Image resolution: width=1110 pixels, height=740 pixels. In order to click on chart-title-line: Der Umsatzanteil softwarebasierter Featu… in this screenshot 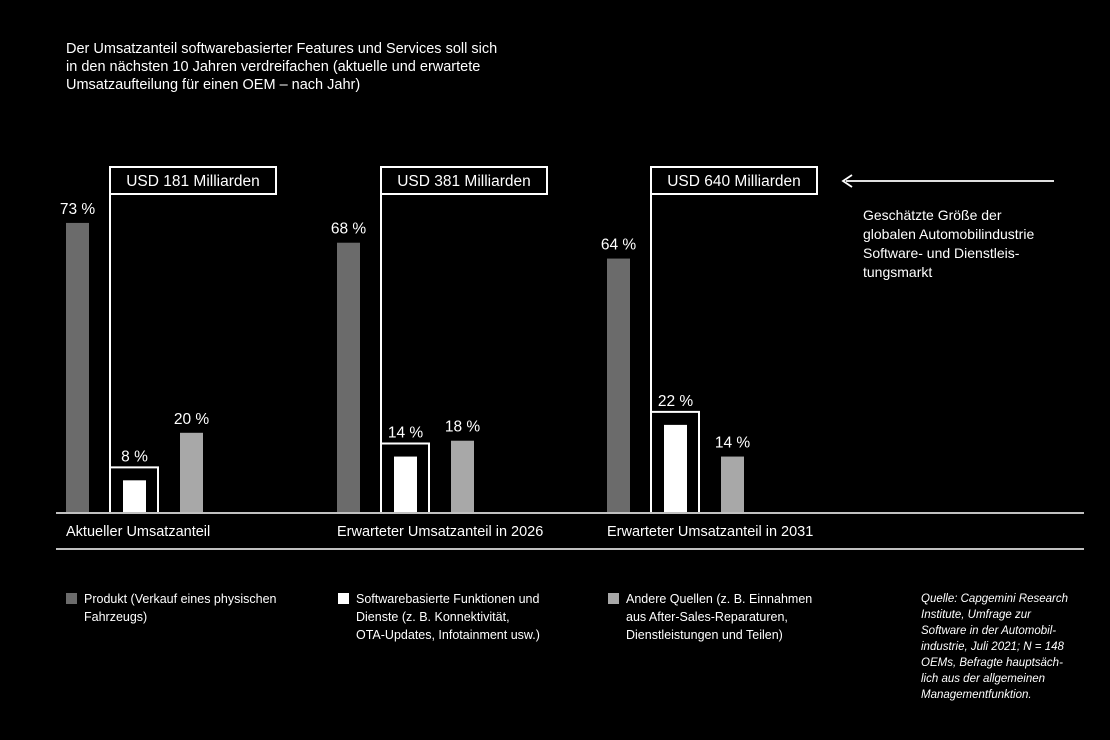, I will do `click(282, 49)`.